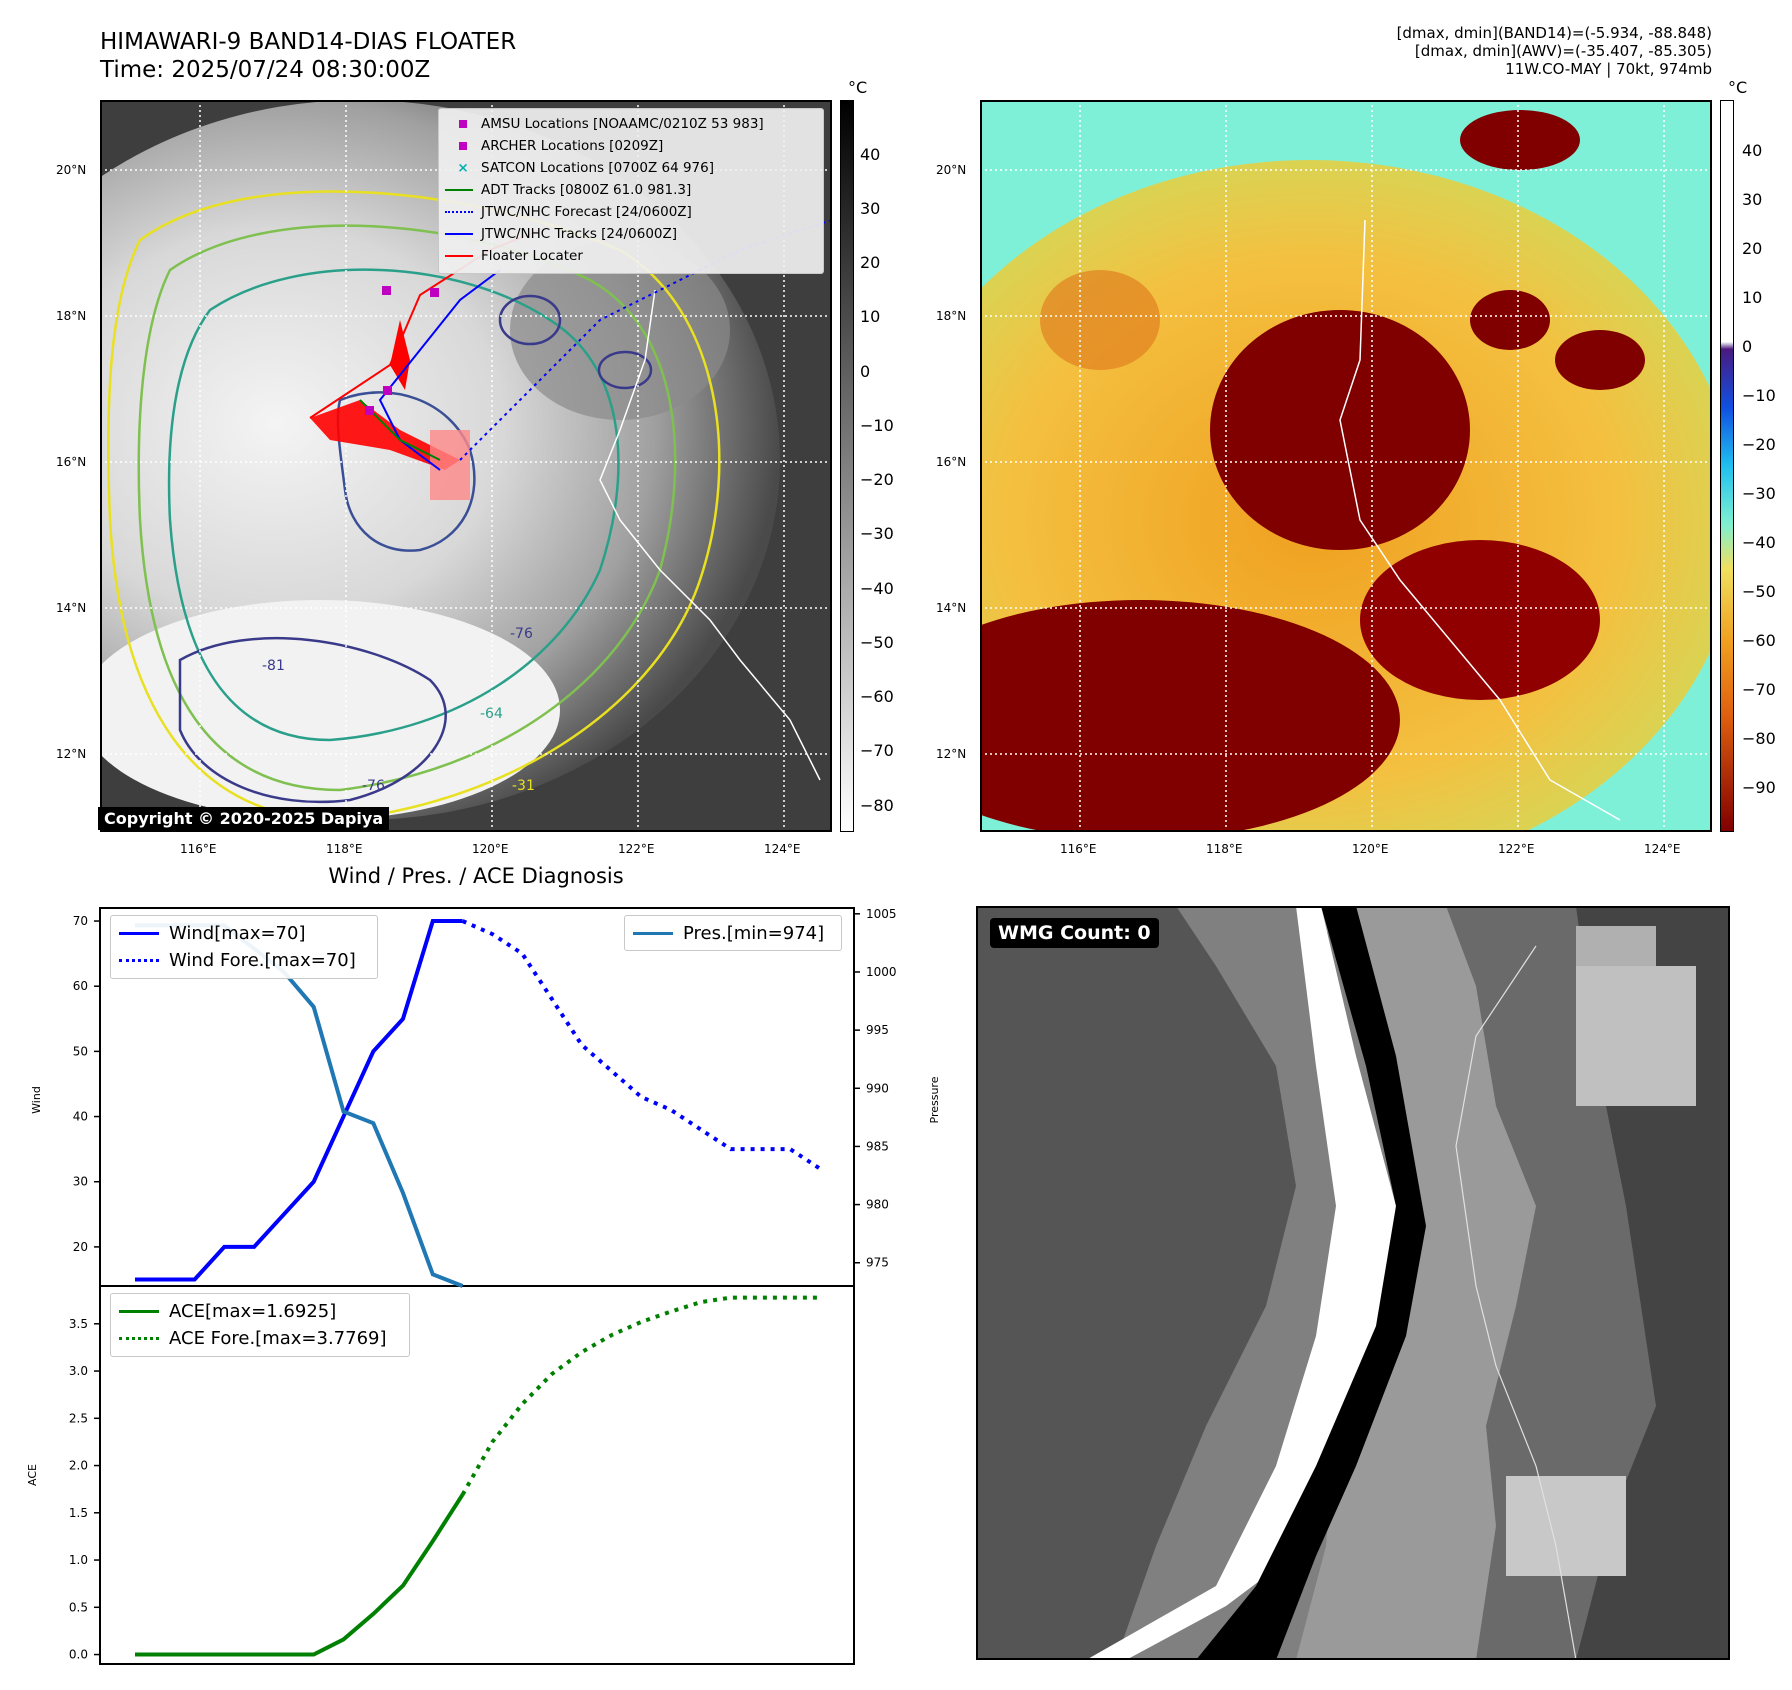 Image resolution: width=1792 pixels, height=1690 pixels. Describe the element at coordinates (877, 805) in the screenshot. I see `cbar-tick: −80` at that location.